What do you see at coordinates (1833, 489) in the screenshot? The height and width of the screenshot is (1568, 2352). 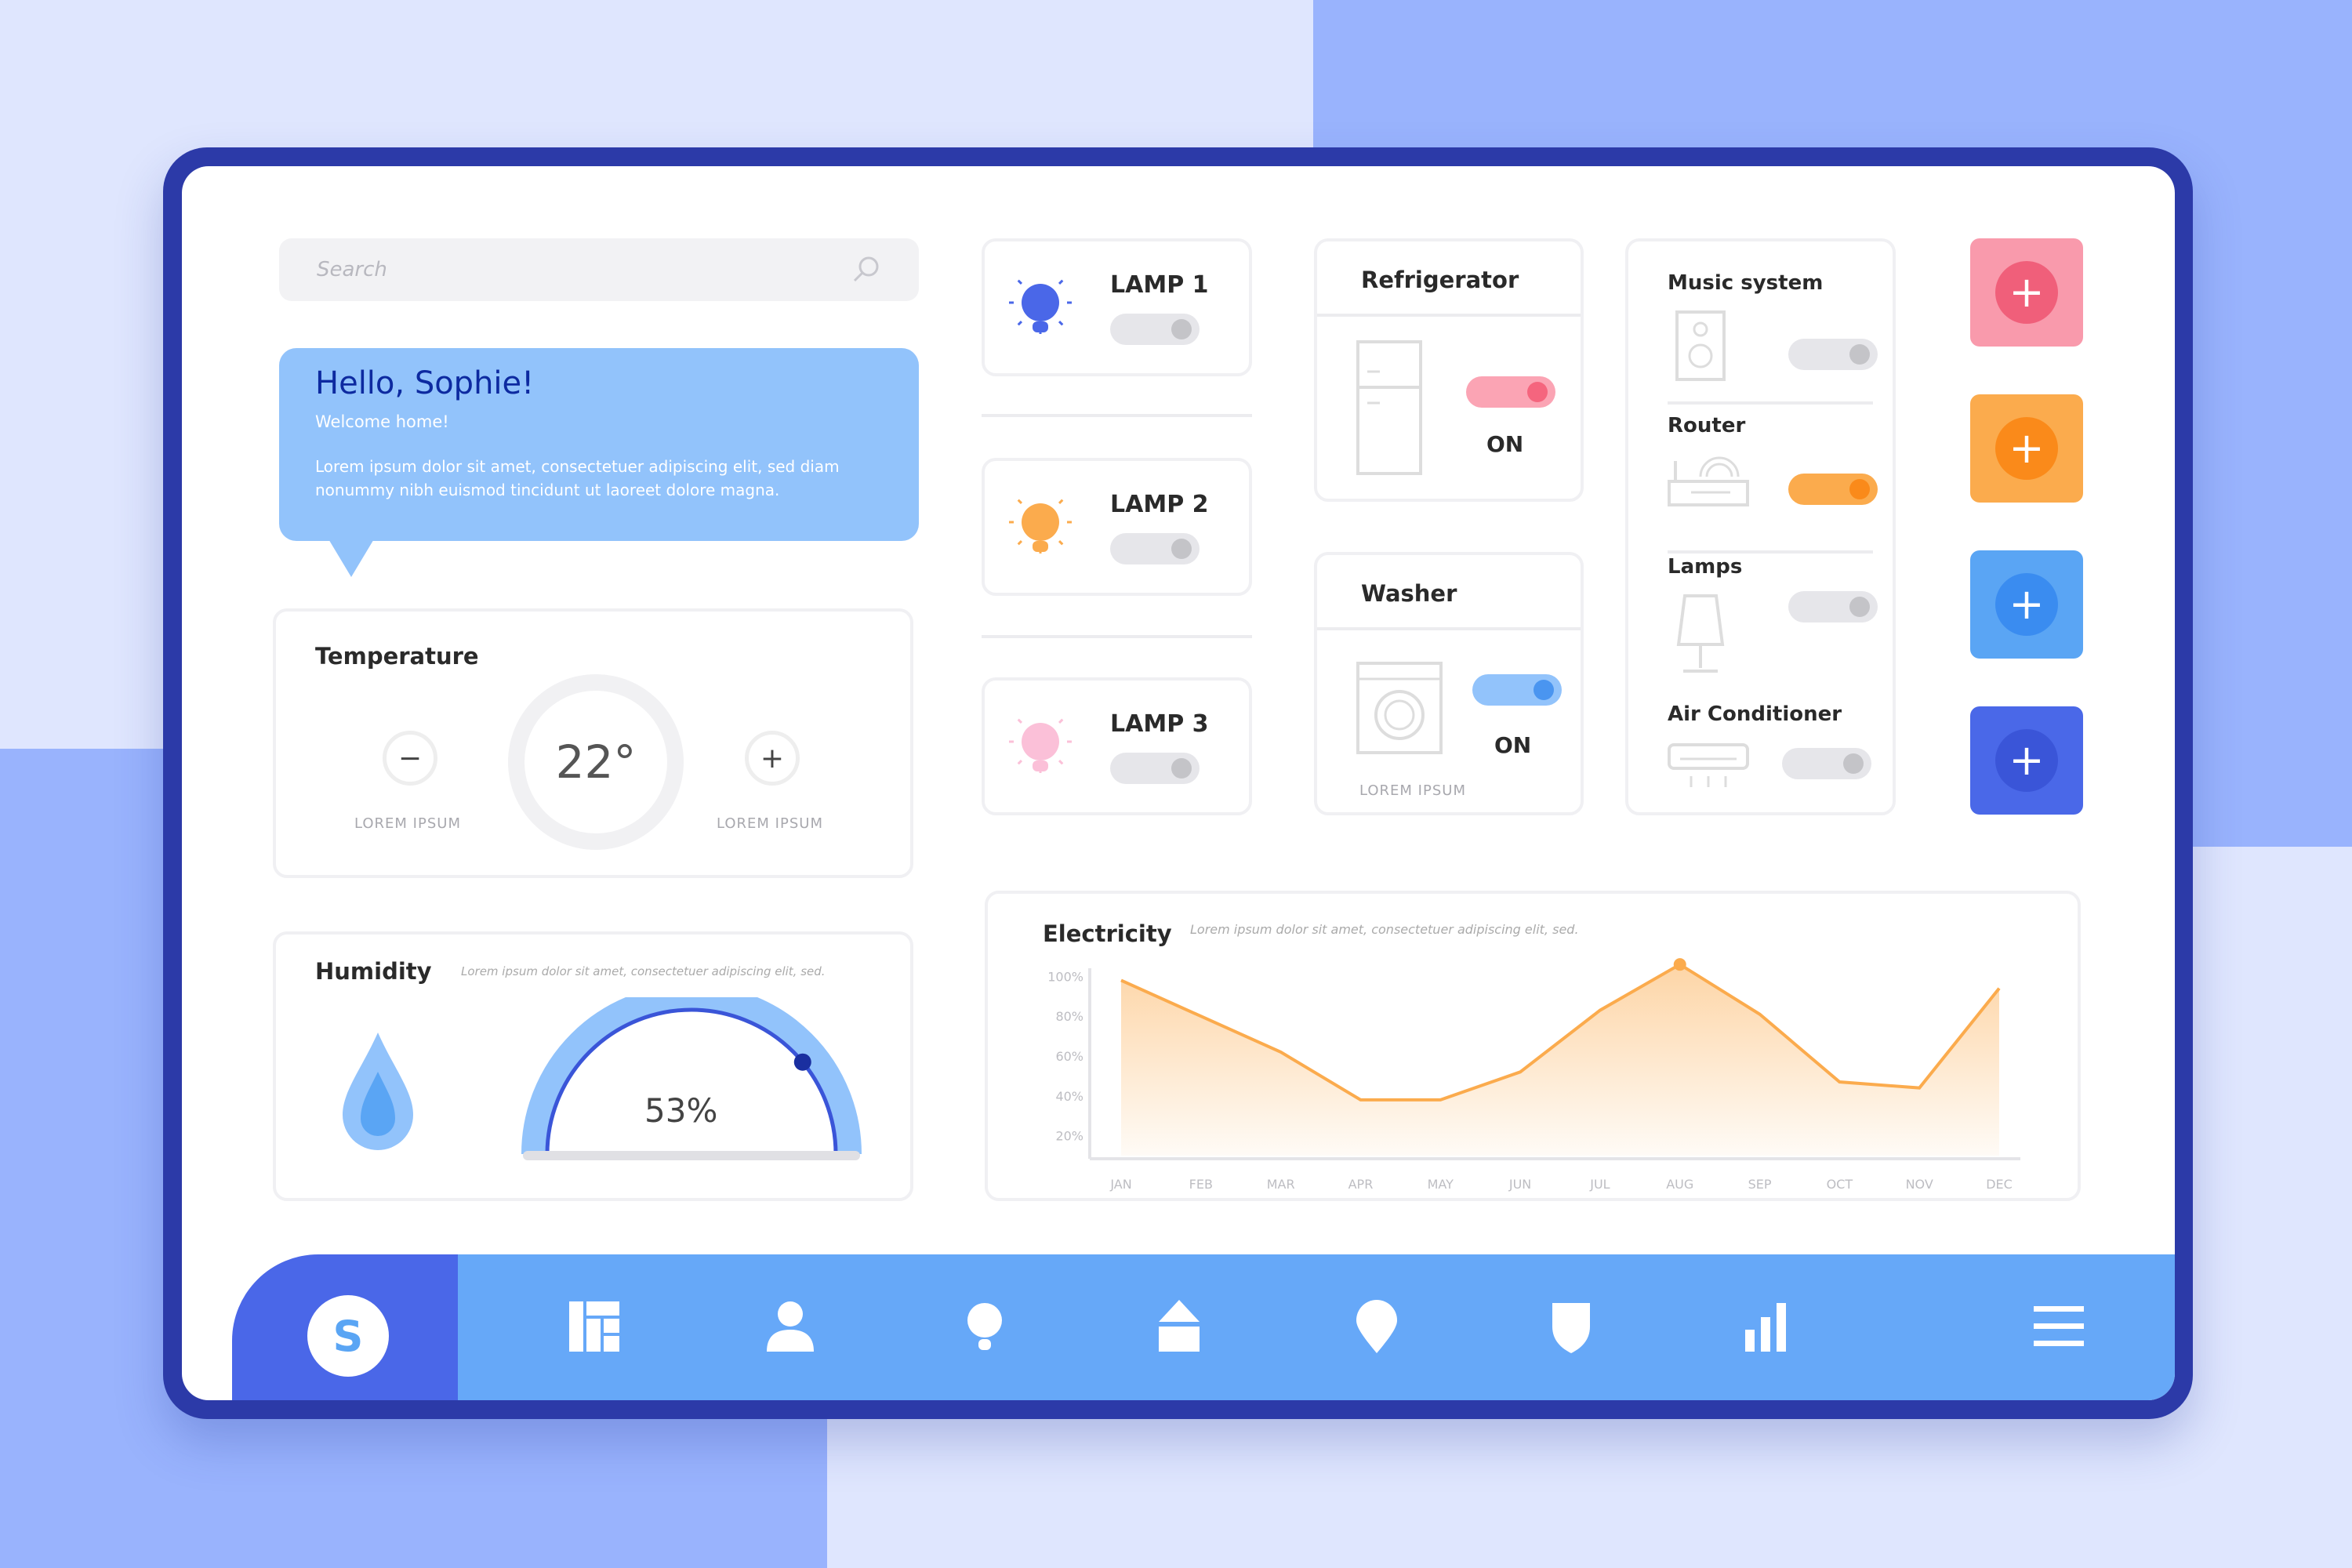 I see `router-toggle` at bounding box center [1833, 489].